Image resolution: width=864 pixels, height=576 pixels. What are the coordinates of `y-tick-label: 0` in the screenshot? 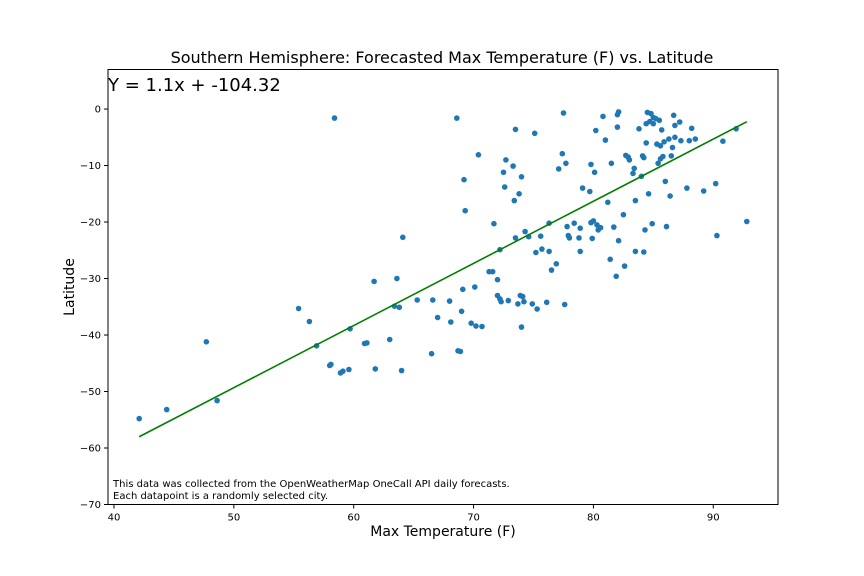 It's located at (98, 110).